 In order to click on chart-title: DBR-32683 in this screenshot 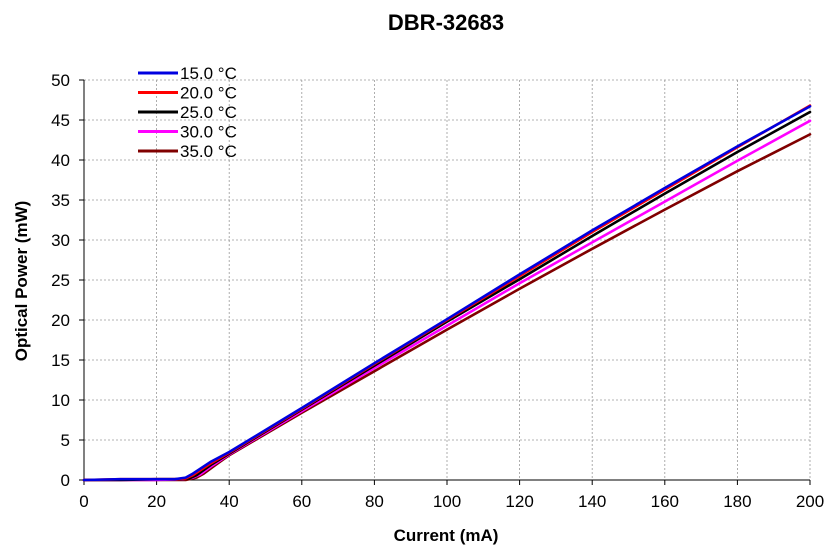, I will do `click(446, 22)`.